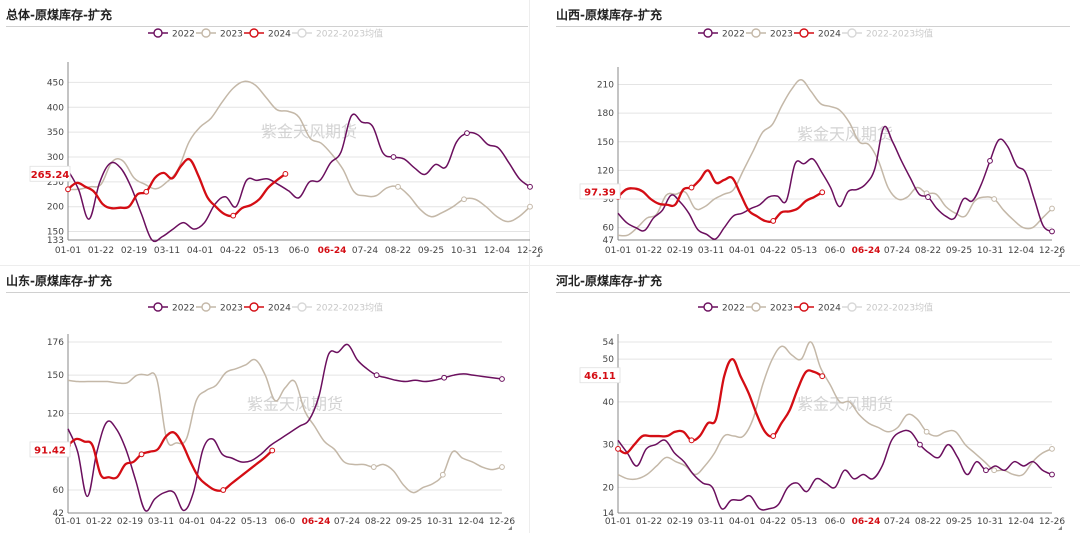  What do you see at coordinates (605, 171) in the screenshot?
I see `y-tick-label: 120` at bounding box center [605, 171].